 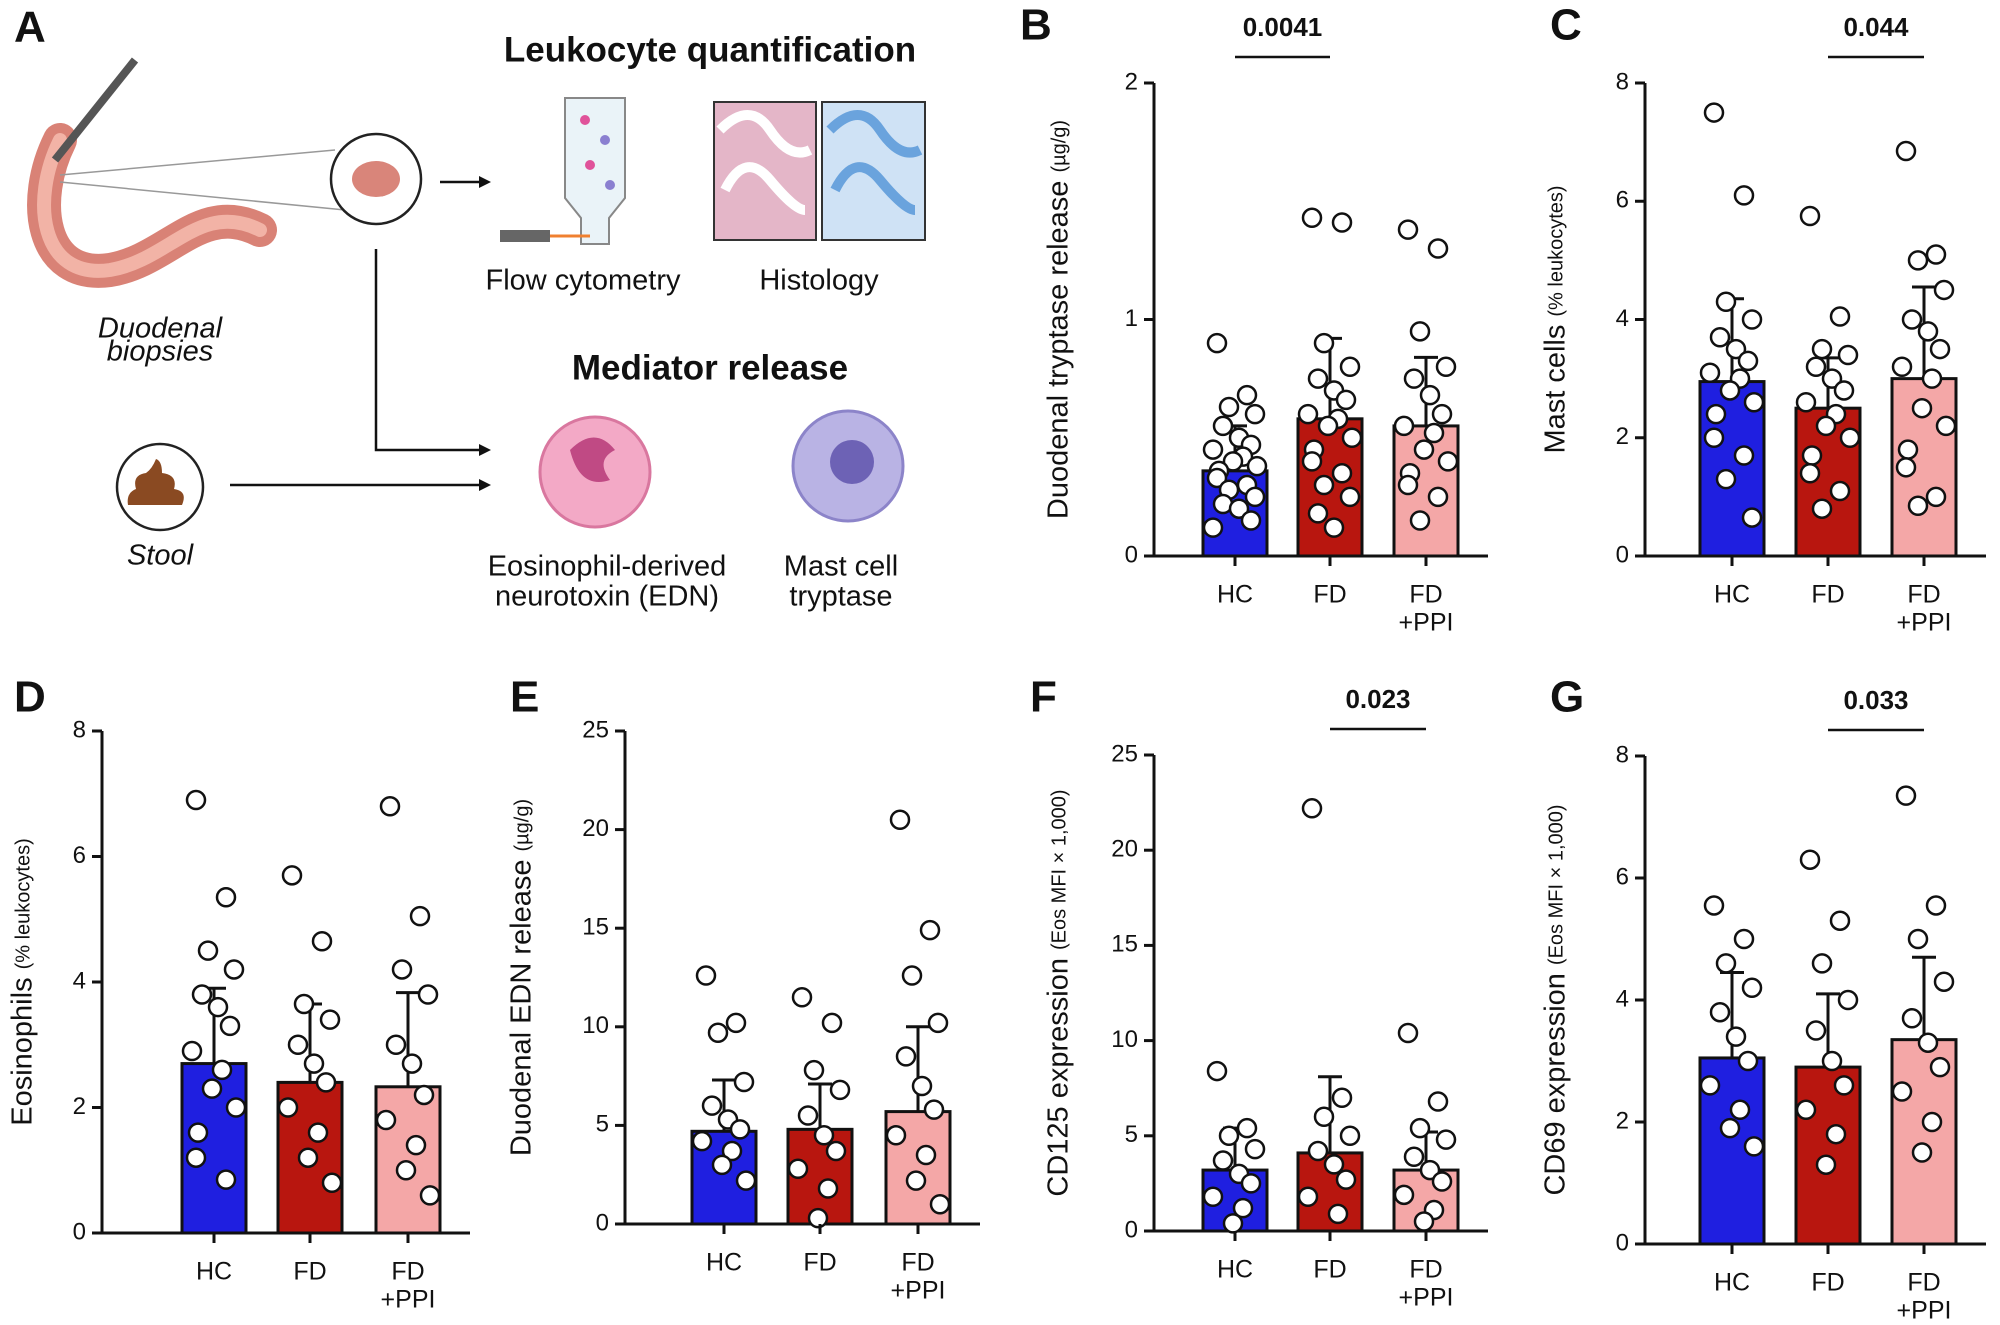 I want to click on panel-letter: D, so click(x=30, y=697).